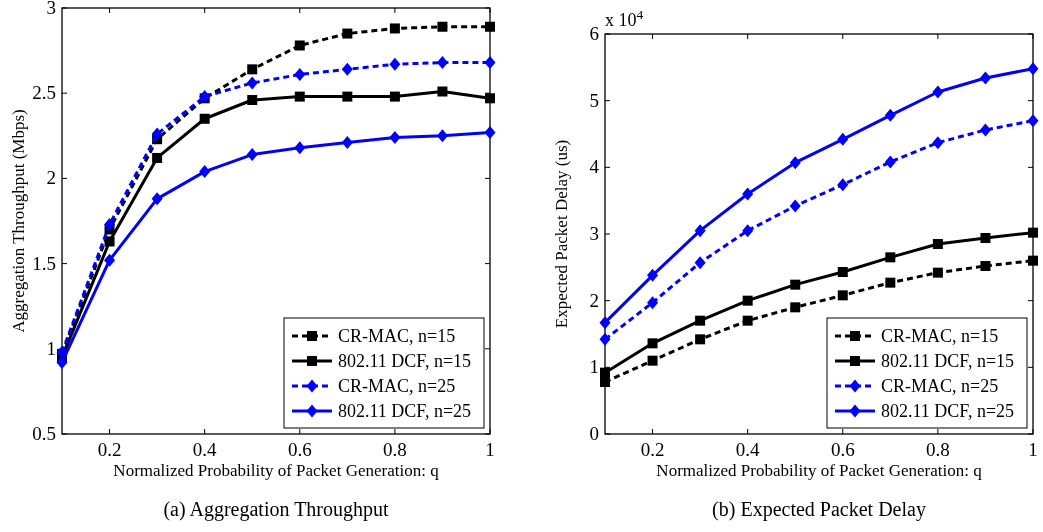 Image resolution: width=1043 pixels, height=532 pixels. What do you see at coordinates (18, 221) in the screenshot?
I see `y-axis-title: Aggregation Throughput (Mbps)` at bounding box center [18, 221].